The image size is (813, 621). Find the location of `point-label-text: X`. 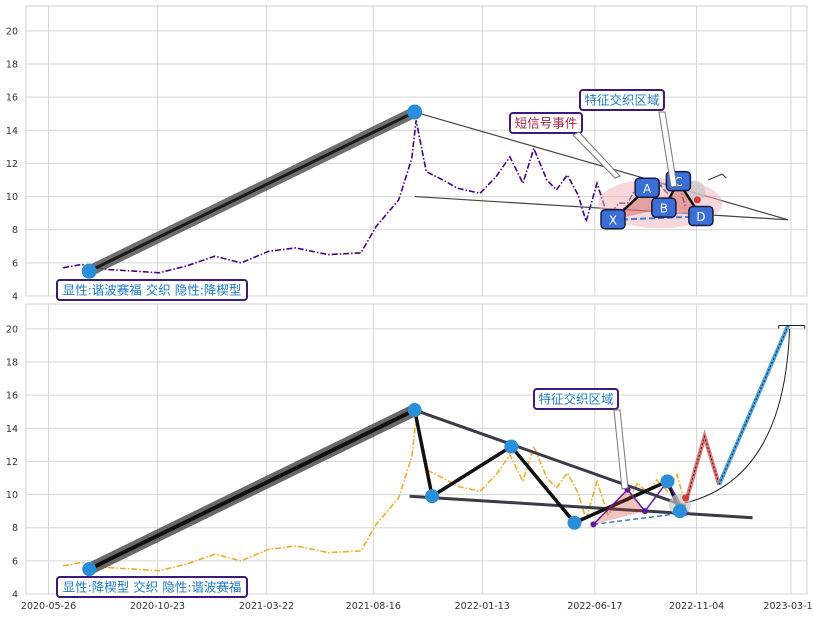

point-label-text: X is located at coordinates (613, 220).